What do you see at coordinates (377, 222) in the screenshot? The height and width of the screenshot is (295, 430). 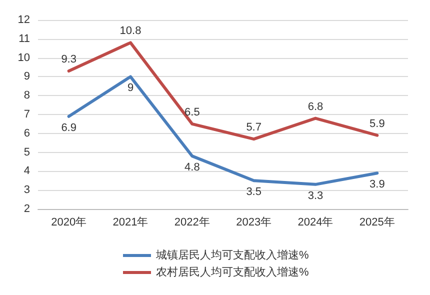 I see `x-tick-label: 2025年` at bounding box center [377, 222].